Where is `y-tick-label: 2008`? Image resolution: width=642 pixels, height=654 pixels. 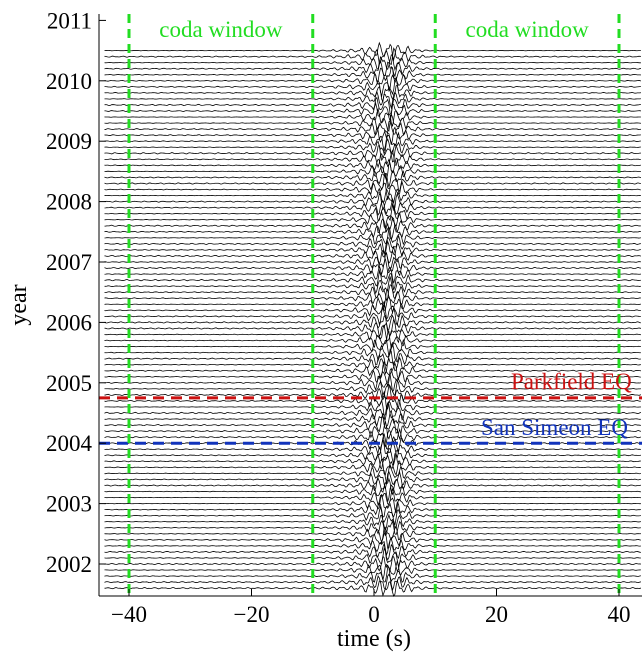
y-tick-label: 2008 is located at coordinates (69, 202).